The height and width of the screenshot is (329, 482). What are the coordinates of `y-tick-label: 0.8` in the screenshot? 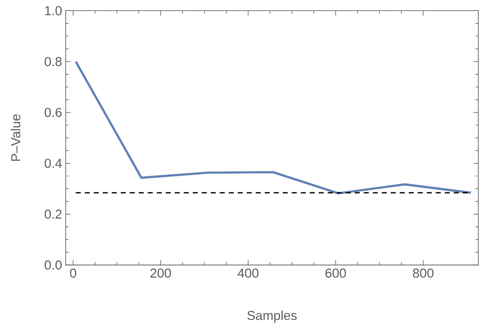 It's located at (53, 61).